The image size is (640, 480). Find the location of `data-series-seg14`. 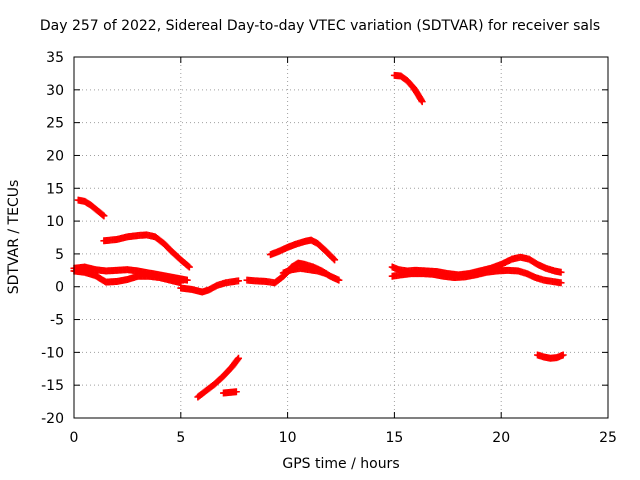

data-series-seg14 is located at coordinates (550, 356).